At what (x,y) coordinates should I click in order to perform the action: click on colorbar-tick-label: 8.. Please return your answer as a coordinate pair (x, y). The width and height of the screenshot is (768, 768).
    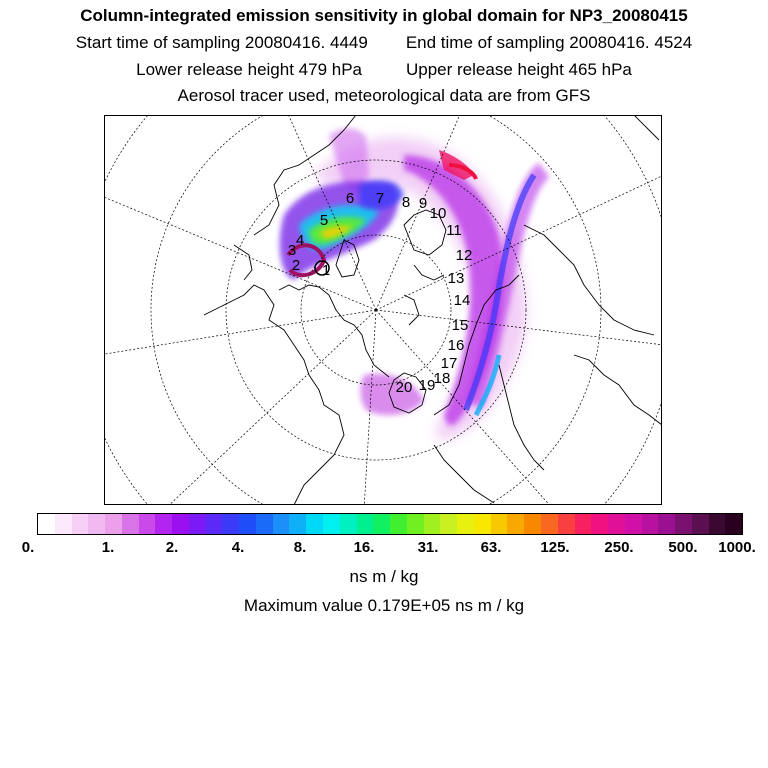
    Looking at the image, I should click on (300, 547).